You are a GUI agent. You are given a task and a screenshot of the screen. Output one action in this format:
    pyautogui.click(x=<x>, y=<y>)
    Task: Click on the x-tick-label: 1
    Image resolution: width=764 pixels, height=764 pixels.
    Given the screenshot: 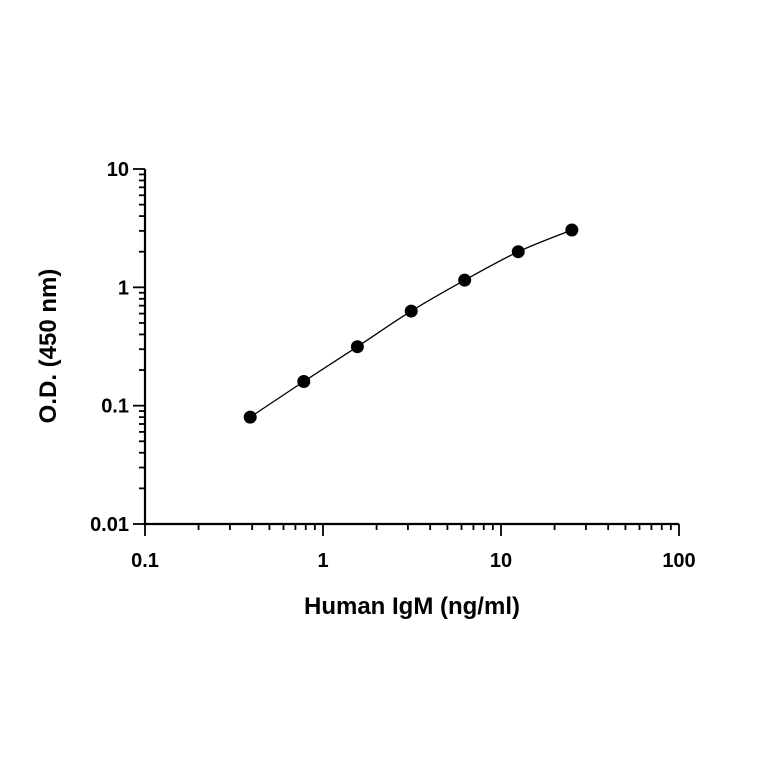 What is the action you would take?
    pyautogui.click(x=322, y=561)
    